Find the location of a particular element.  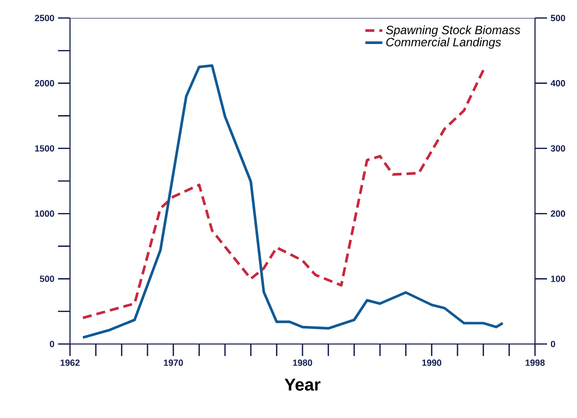

x-tick-label: 1970 is located at coordinates (173, 363).